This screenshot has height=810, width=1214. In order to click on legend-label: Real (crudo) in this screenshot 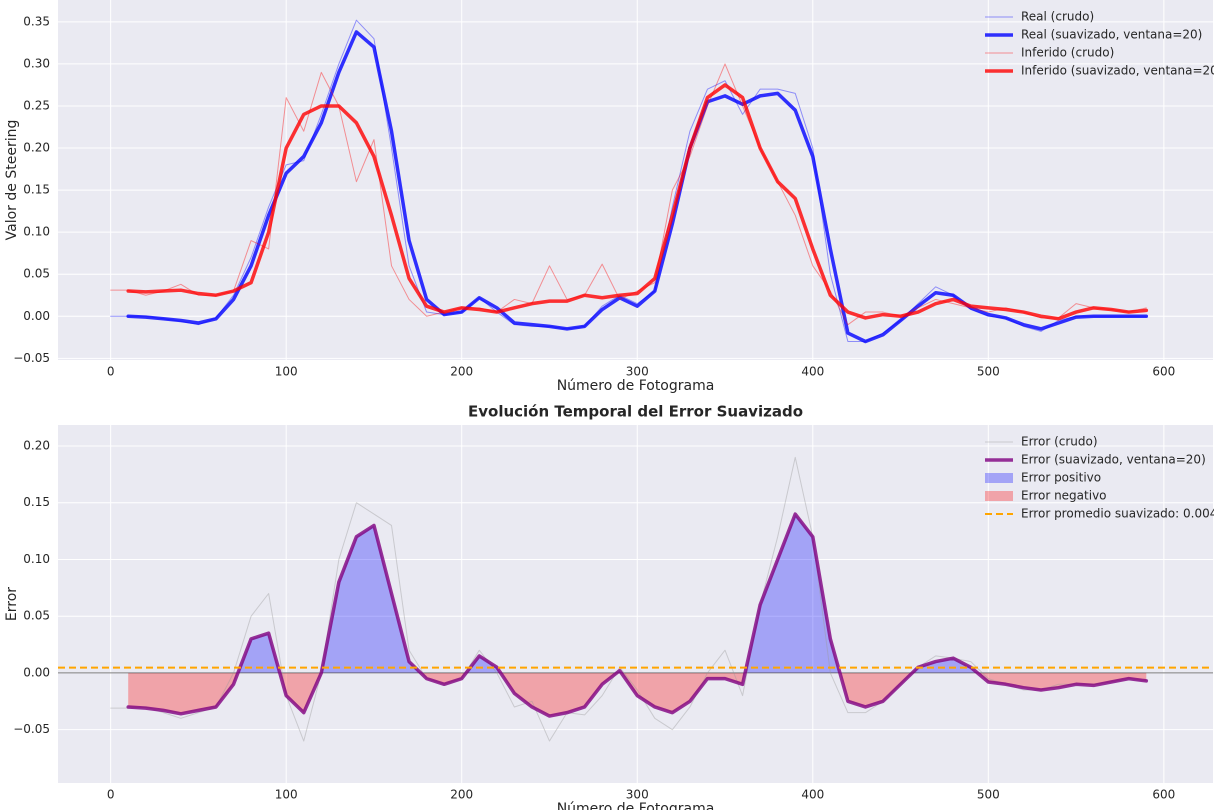, I will do `click(1057, 17)`.